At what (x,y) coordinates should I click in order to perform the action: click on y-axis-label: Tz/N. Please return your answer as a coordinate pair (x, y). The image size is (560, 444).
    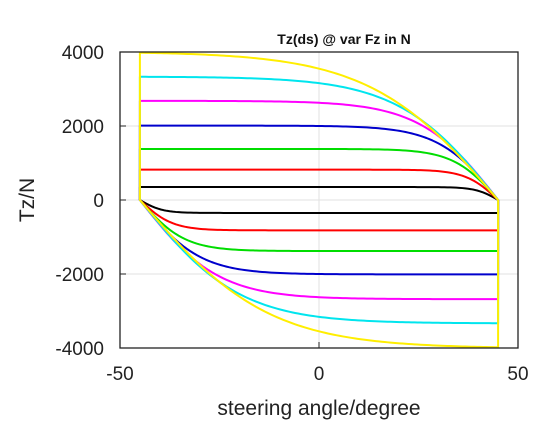
    Looking at the image, I should click on (27, 200).